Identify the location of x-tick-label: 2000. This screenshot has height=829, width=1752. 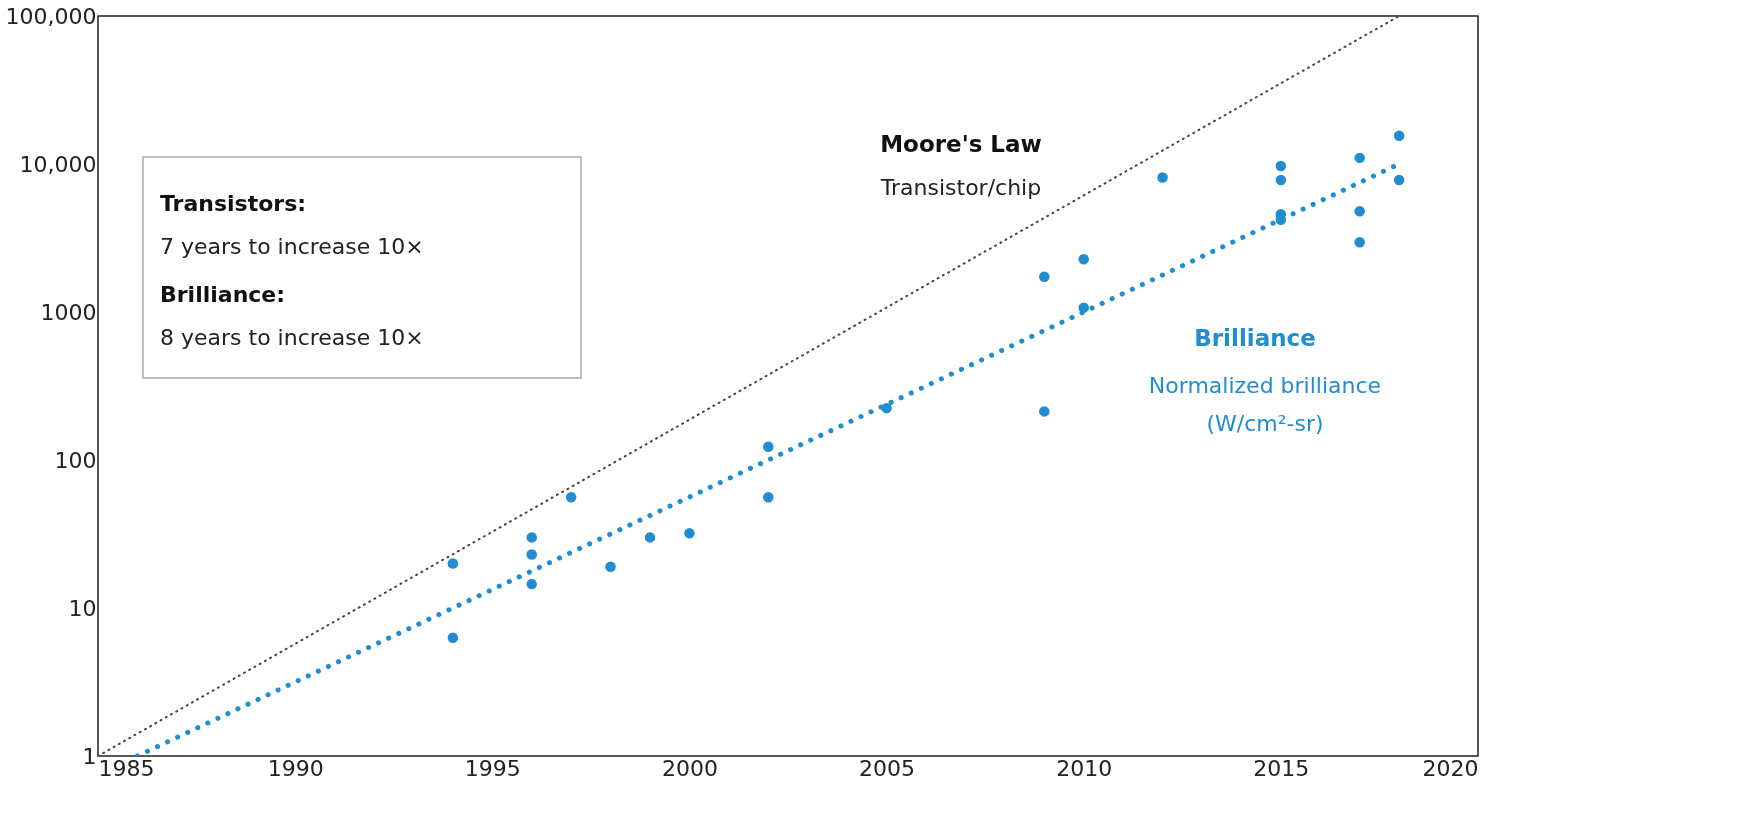
(689, 768).